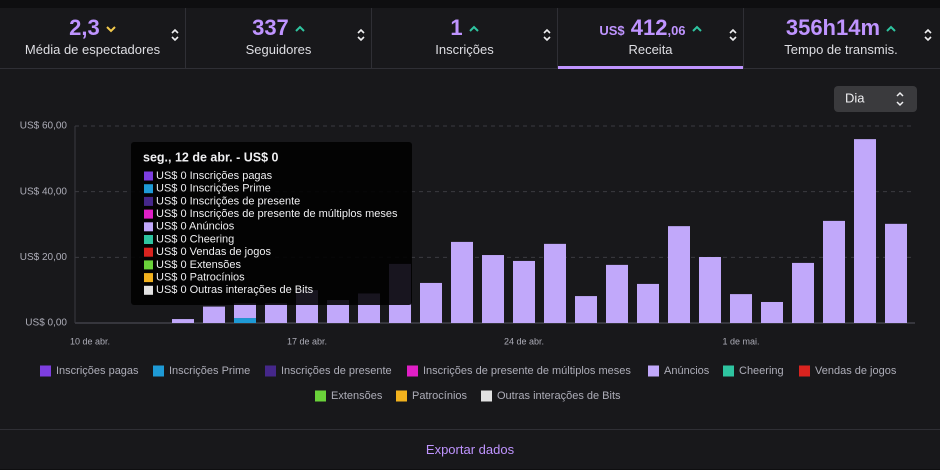 This screenshot has height=470, width=940. What do you see at coordinates (676, 30) in the screenshot?
I see `stat-suffix: ,06` at bounding box center [676, 30].